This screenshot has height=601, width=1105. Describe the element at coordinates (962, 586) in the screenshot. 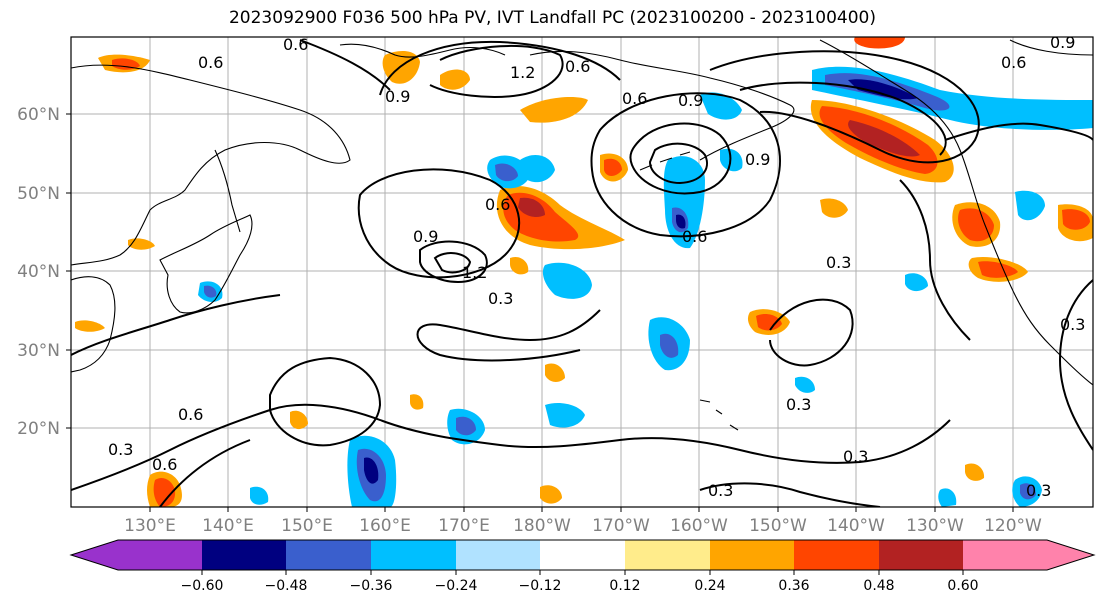

I see `colorbar-tick-label: 0.60` at that location.